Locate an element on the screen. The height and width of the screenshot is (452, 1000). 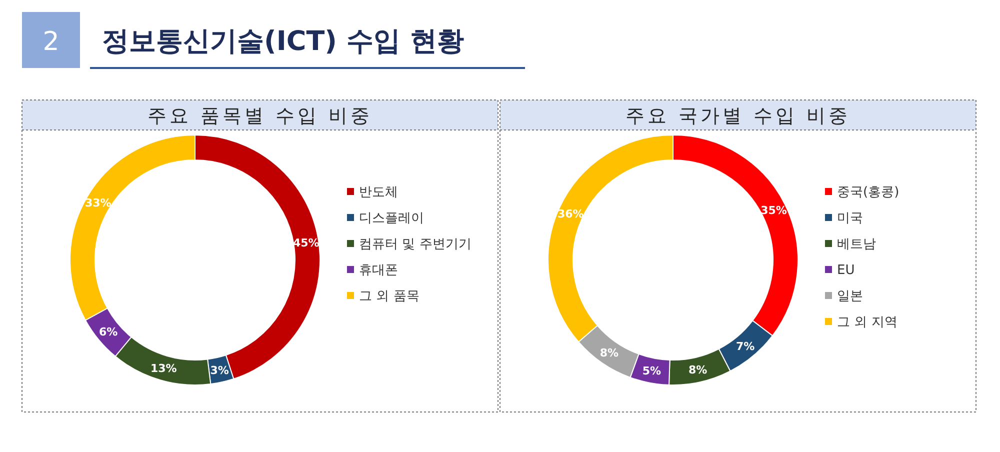
legend-label: 휴대폰 is located at coordinates (378, 270).